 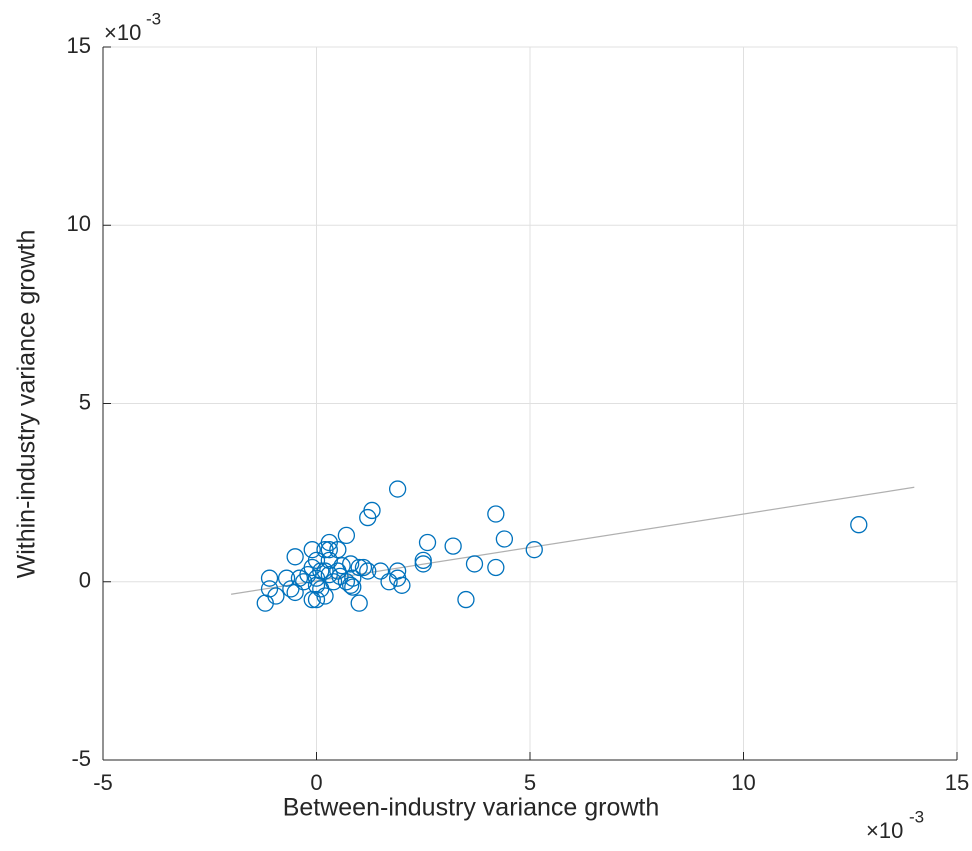 What do you see at coordinates (743, 782) in the screenshot?
I see `x-tick-label: 10` at bounding box center [743, 782].